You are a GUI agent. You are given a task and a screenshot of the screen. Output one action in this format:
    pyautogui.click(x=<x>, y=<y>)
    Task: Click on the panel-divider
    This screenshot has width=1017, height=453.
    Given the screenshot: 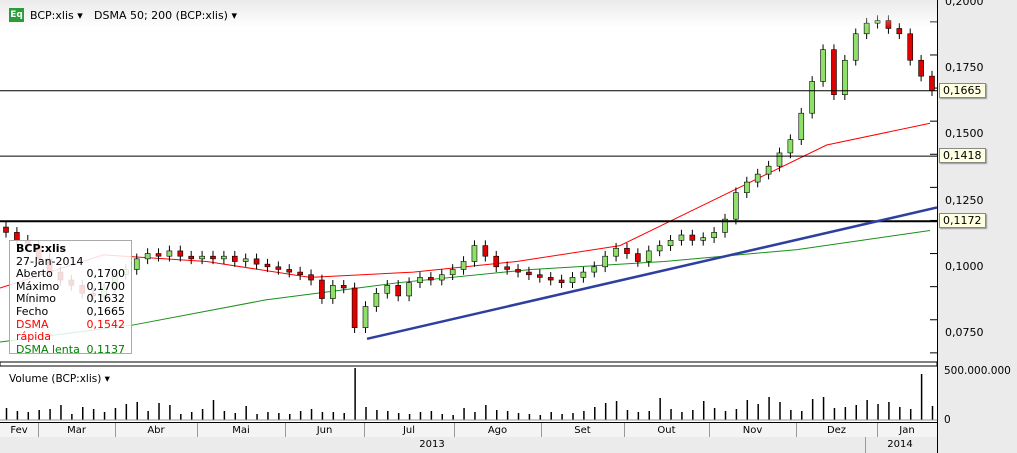 What is the action you would take?
    pyautogui.click(x=468, y=364)
    